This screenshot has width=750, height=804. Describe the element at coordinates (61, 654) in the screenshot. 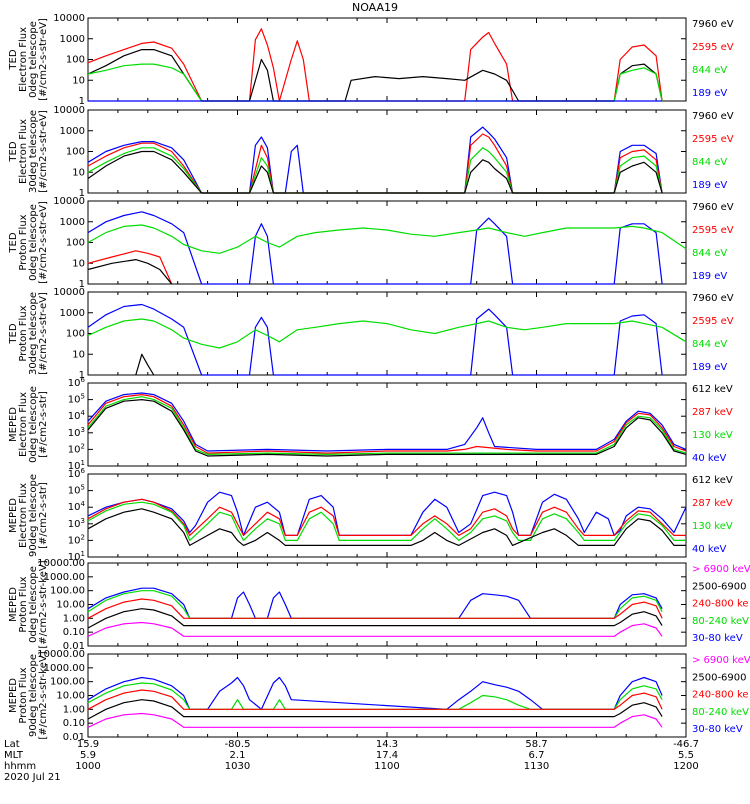

I see `y-tick-label: 10000.00` at that location.